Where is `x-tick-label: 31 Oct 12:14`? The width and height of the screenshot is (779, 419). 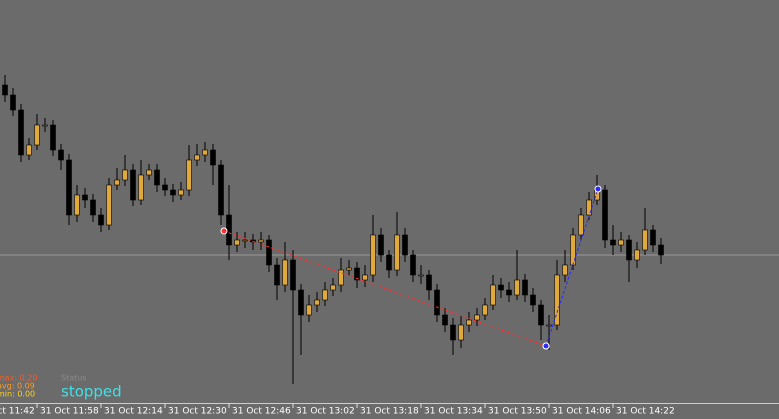
x-tick-label: 31 Oct 12:14 is located at coordinates (133, 412).